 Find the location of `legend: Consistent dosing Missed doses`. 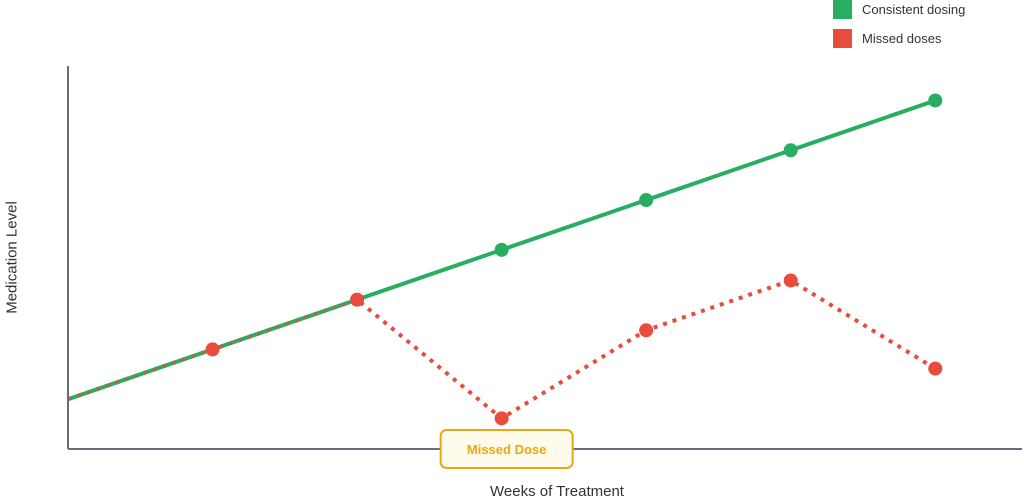

legend: Consistent dosing Missed doses is located at coordinates (899, 24).